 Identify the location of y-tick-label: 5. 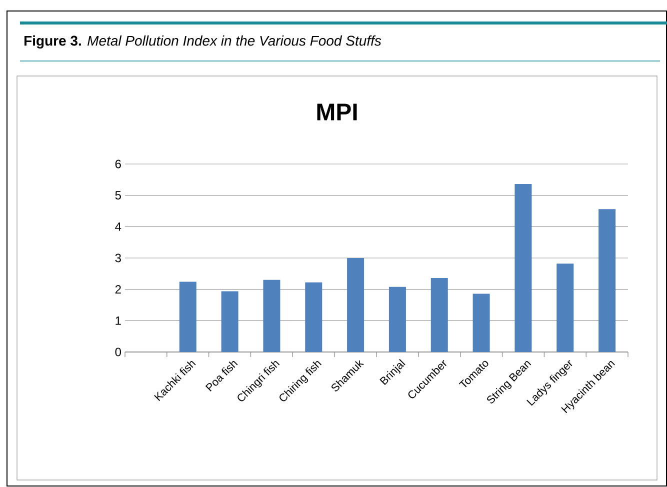
(118, 195).